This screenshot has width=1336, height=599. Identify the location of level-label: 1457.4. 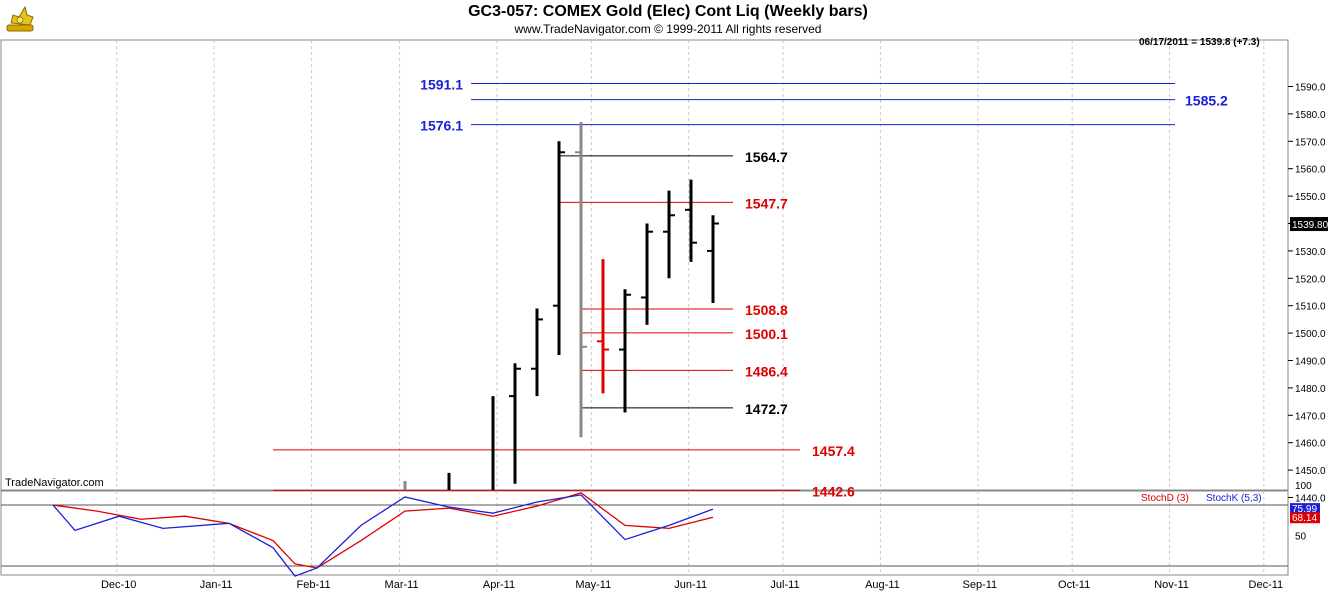
(833, 451).